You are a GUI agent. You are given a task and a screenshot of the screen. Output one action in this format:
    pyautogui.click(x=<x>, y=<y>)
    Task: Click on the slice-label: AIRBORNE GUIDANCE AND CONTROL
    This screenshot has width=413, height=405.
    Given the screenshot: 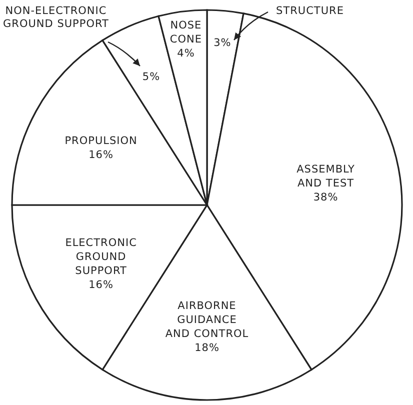 What is the action you would take?
    pyautogui.click(x=207, y=320)
    